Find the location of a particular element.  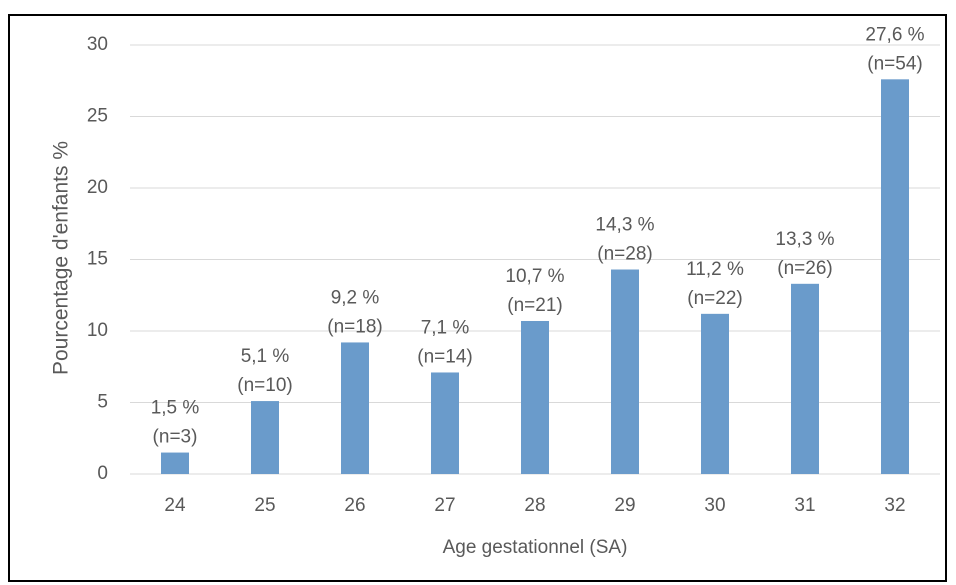

y-tick-label: 10 is located at coordinates (97, 330).